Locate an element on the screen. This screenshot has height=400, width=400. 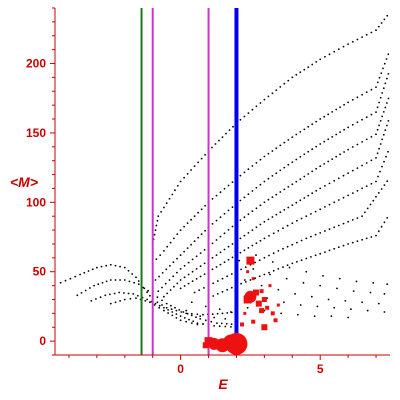
y-tick-label: 50 is located at coordinates (40, 272).